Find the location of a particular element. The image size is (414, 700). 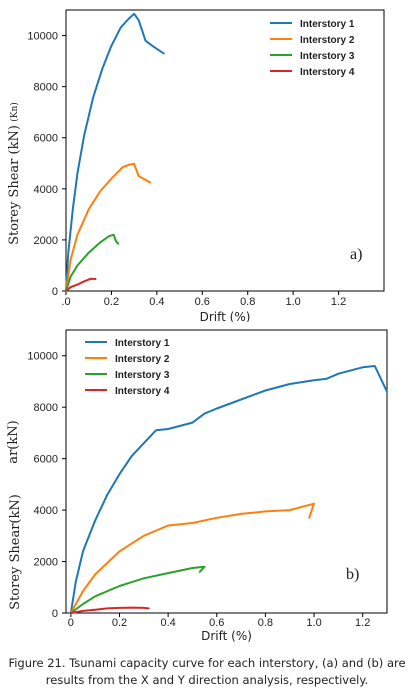

panel-label: b) is located at coordinates (352, 574).